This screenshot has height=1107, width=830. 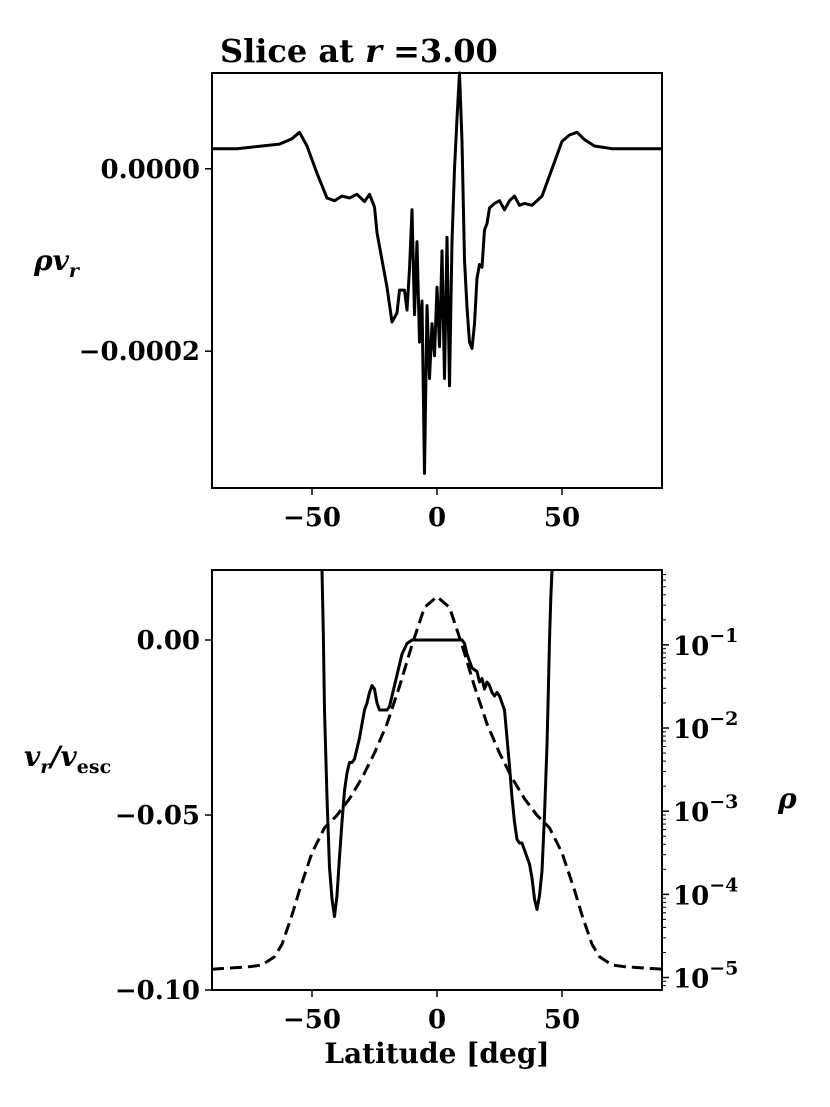 I want to click on bottom-xtick-label: 50, so click(x=562, y=1020).